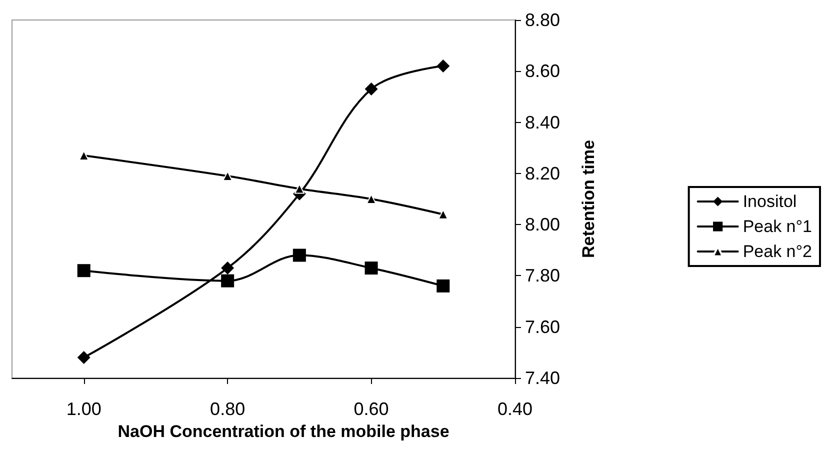 Image resolution: width=828 pixels, height=453 pixels. What do you see at coordinates (228, 409) in the screenshot?
I see `x-tick-label: 0.80` at bounding box center [228, 409].